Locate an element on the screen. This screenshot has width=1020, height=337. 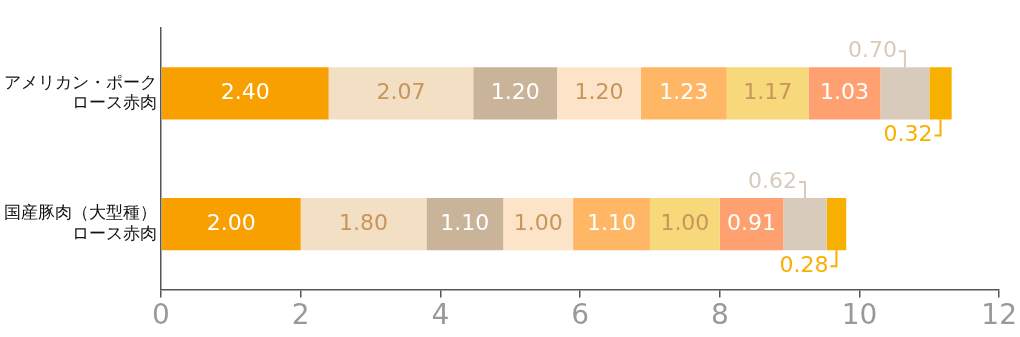
data-label: 0.28 is located at coordinates (804, 264).